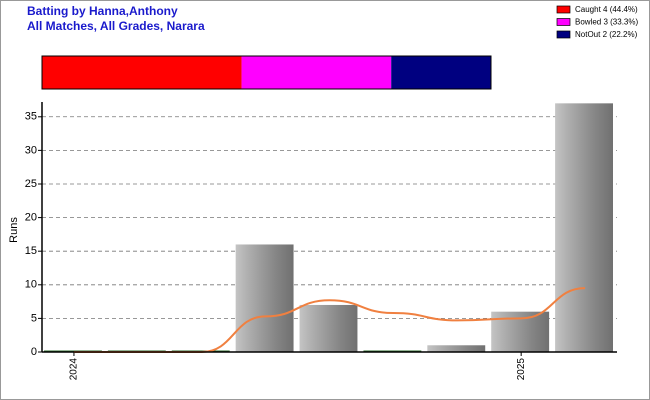 The width and height of the screenshot is (650, 400). Describe the element at coordinates (14, 230) in the screenshot. I see `y-axis-label: Runs` at that location.